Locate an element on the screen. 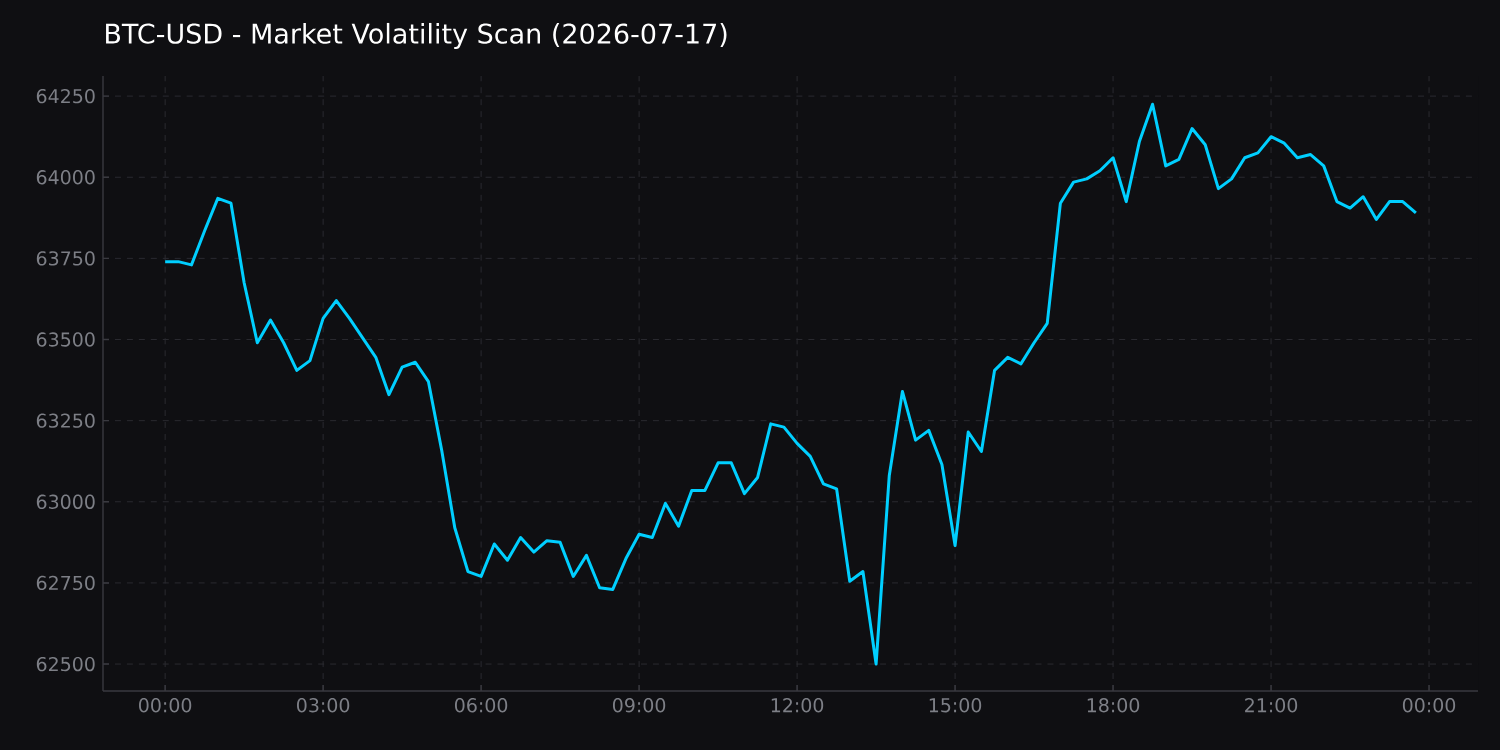 This screenshot has width=1500, height=750. x-tick-label: 03:00 is located at coordinates (323, 705).